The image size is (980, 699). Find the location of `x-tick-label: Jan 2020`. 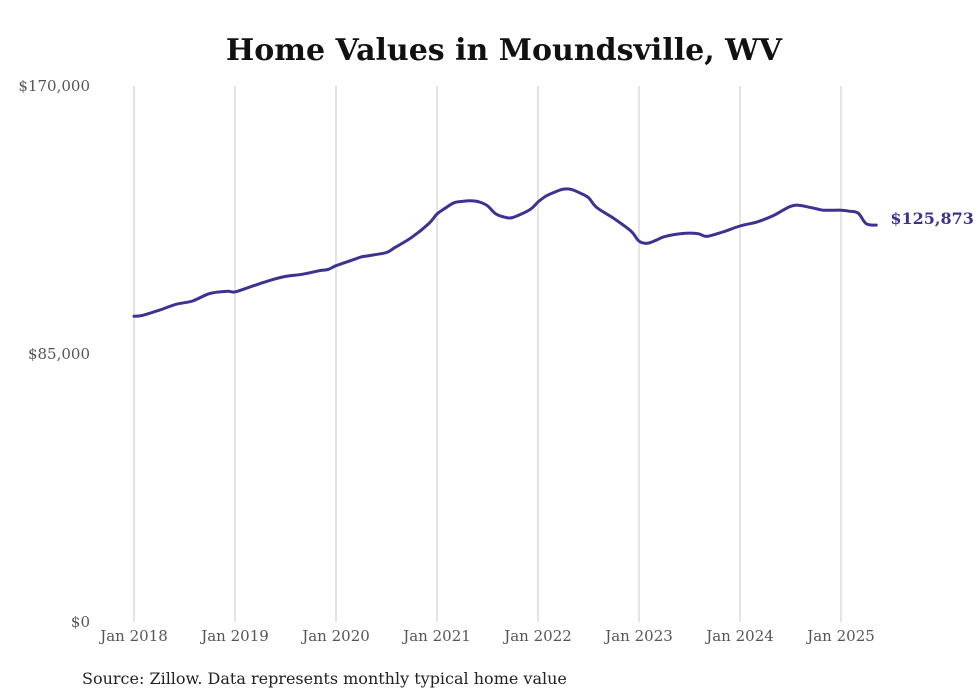

x-tick-label: Jan 2020 is located at coordinates (335, 636).